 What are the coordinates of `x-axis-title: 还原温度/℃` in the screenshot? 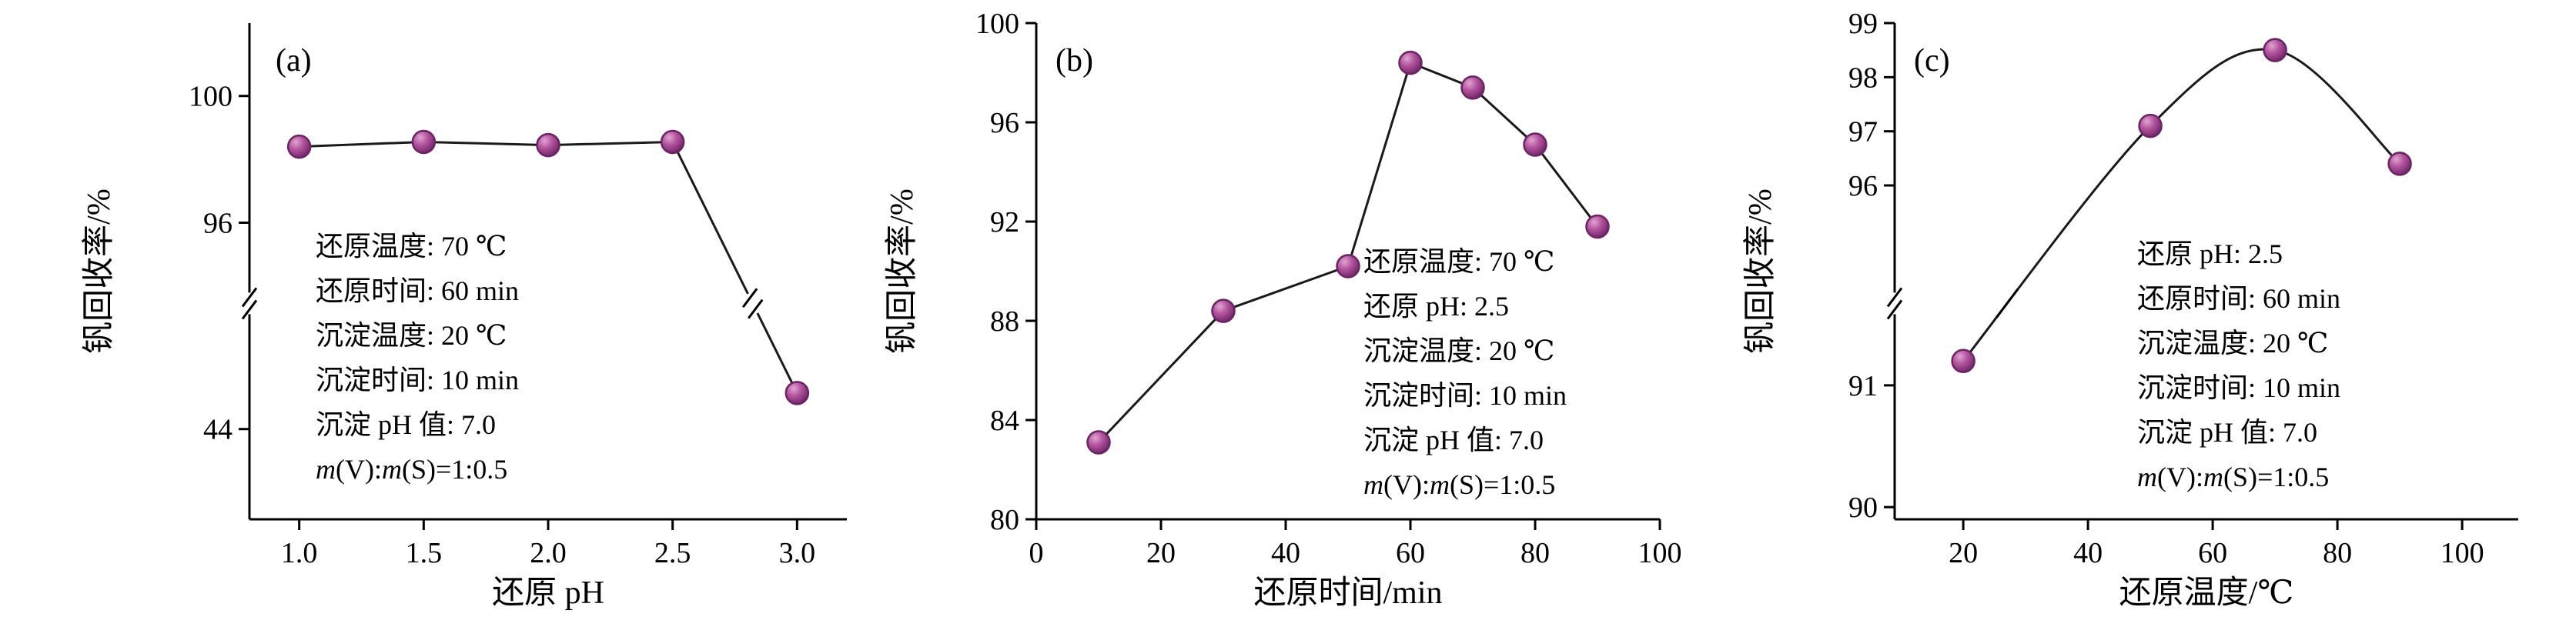 It's located at (2207, 593).